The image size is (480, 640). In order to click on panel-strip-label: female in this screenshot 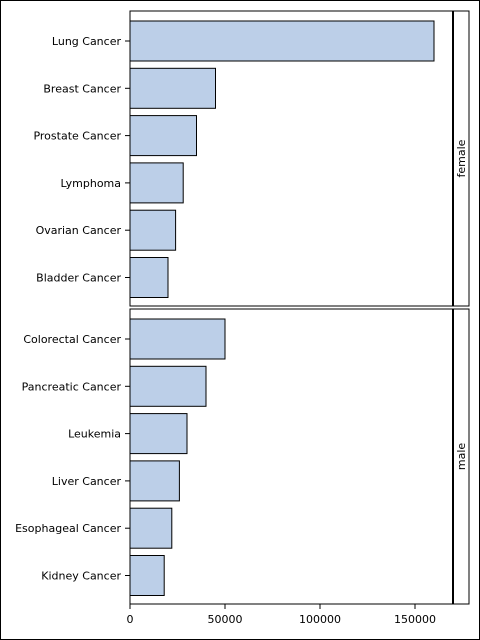, I will do `click(461, 158)`.